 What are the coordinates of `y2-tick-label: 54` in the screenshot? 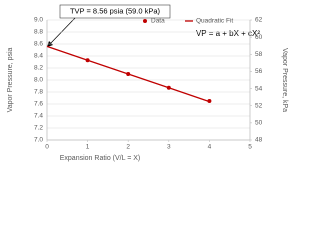 It's located at (259, 88).